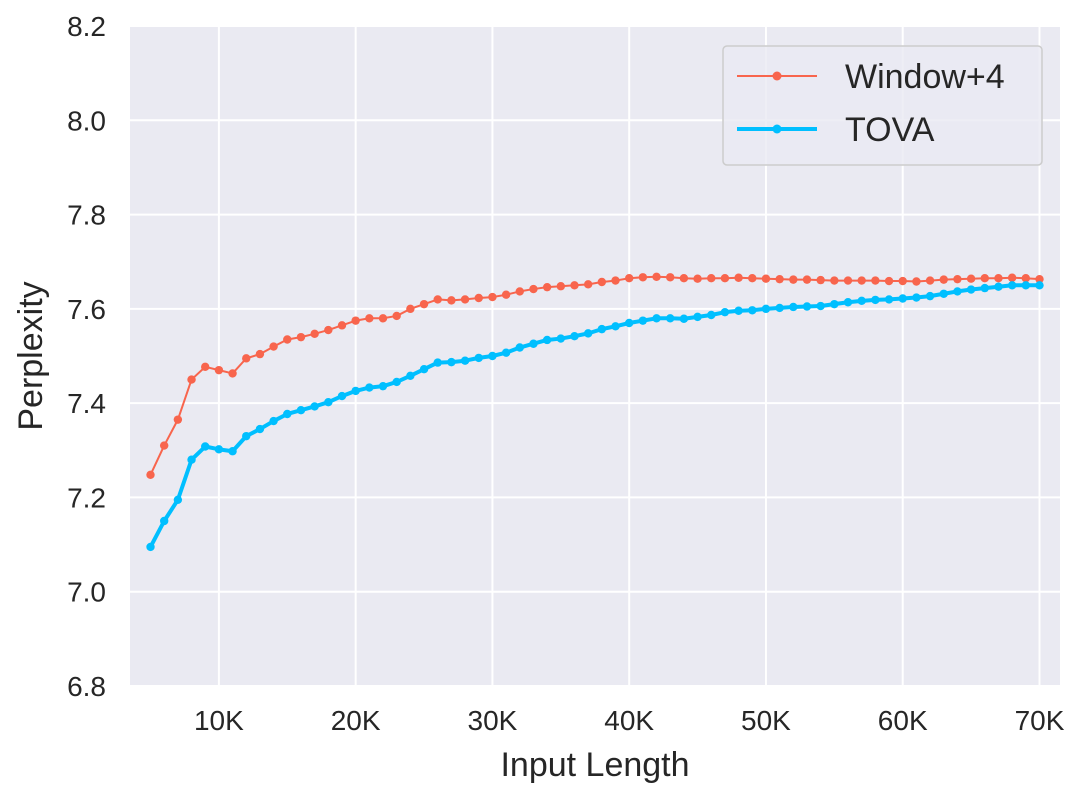 The image size is (1076, 799). I want to click on y-tick-label: 7.6, so click(86, 309).